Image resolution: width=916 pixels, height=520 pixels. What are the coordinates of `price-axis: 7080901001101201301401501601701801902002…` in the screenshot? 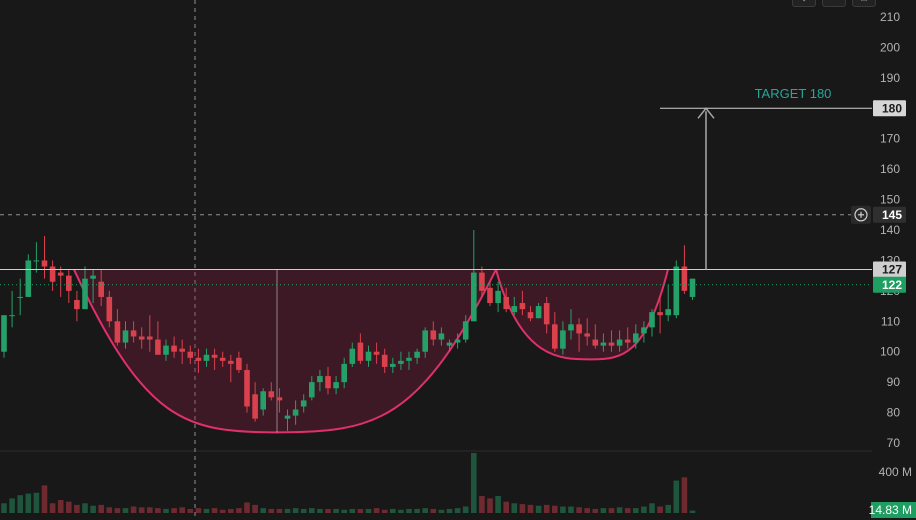 It's located at (883, 264).